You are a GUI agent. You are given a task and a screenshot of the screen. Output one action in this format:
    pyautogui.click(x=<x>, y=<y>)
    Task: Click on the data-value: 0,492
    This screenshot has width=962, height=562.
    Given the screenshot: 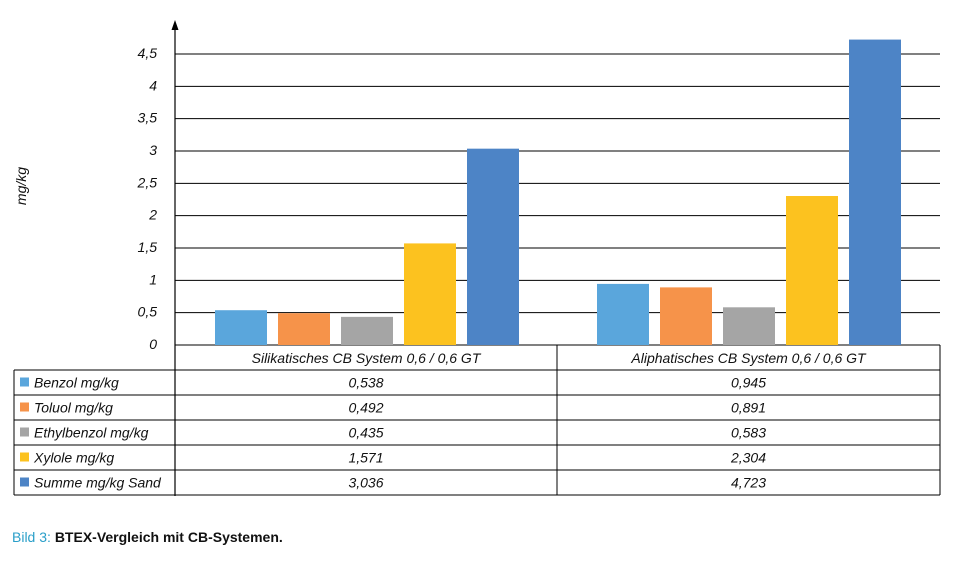 What is the action you would take?
    pyautogui.click(x=365, y=408)
    